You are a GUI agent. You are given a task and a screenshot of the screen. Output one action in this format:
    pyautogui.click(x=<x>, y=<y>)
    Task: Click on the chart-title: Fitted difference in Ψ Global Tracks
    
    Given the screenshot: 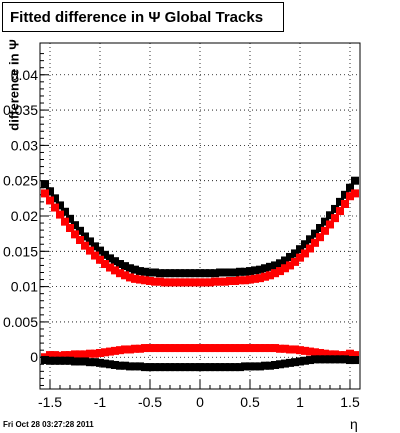 What is the action you would take?
    pyautogui.click(x=137, y=17)
    